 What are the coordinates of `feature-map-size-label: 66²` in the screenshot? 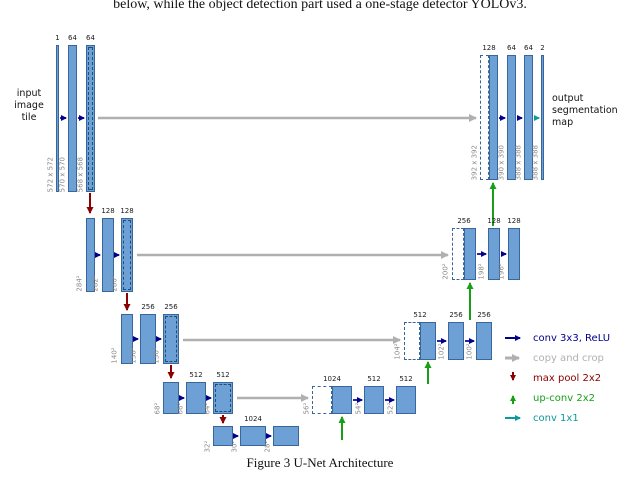 It's located at (179, 408).